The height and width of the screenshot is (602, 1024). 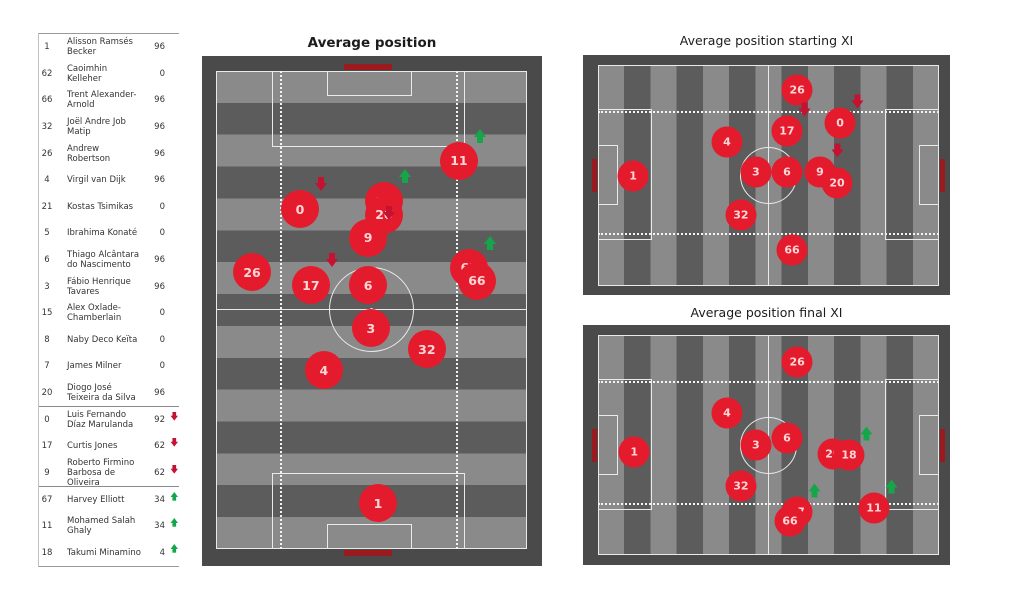 I want to click on player-marker-label: 11, so click(x=459, y=161).